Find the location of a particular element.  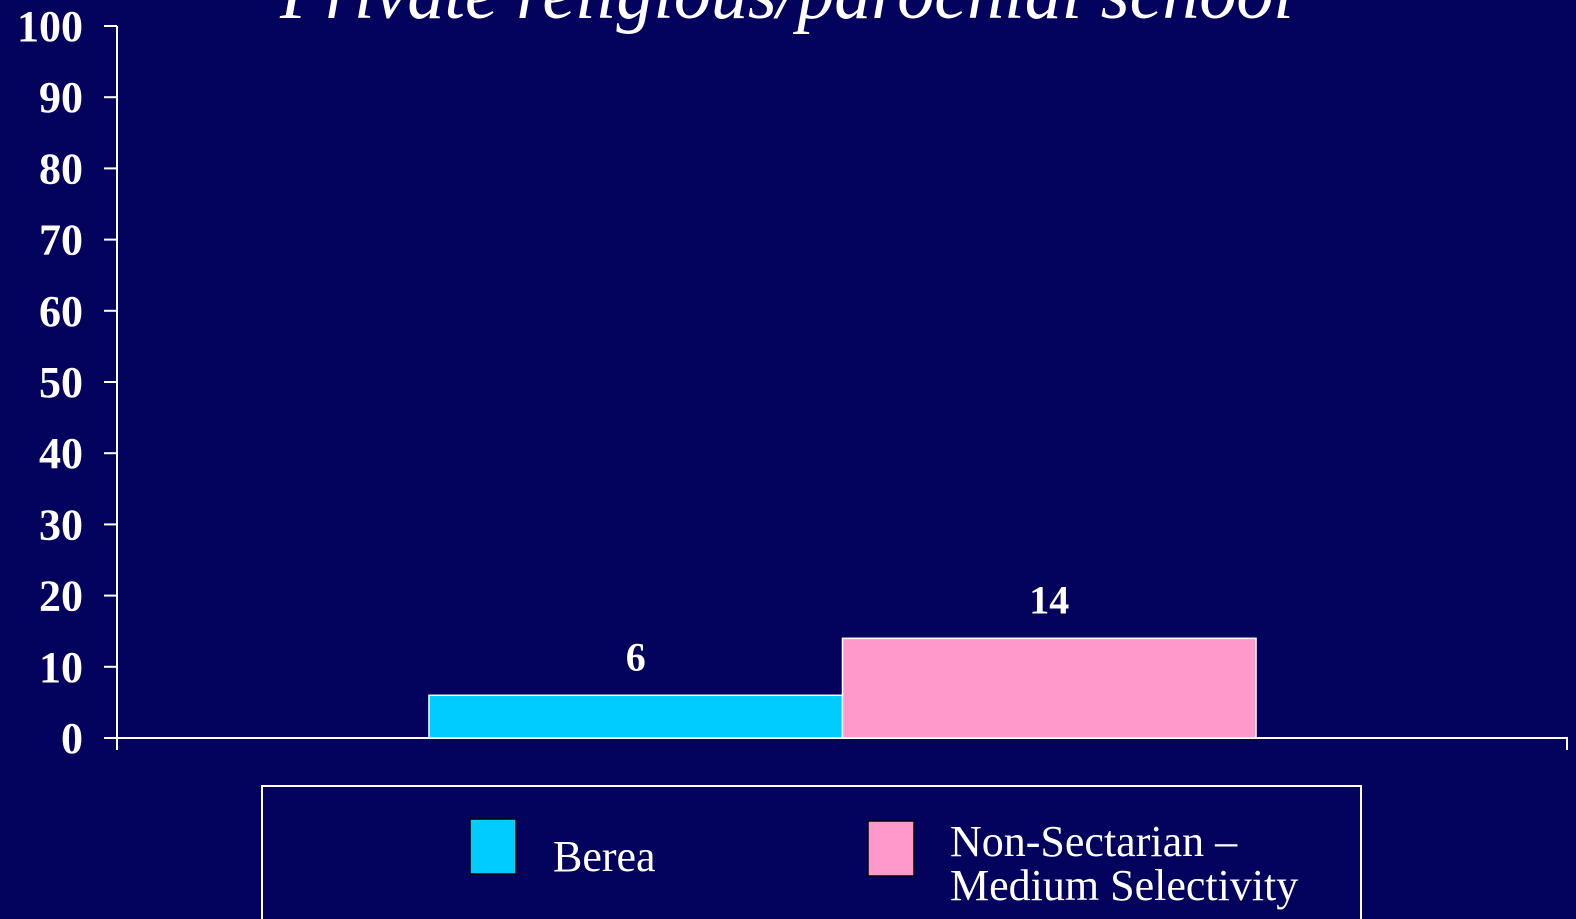

y-tick-label: 20 is located at coordinates (61, 596).